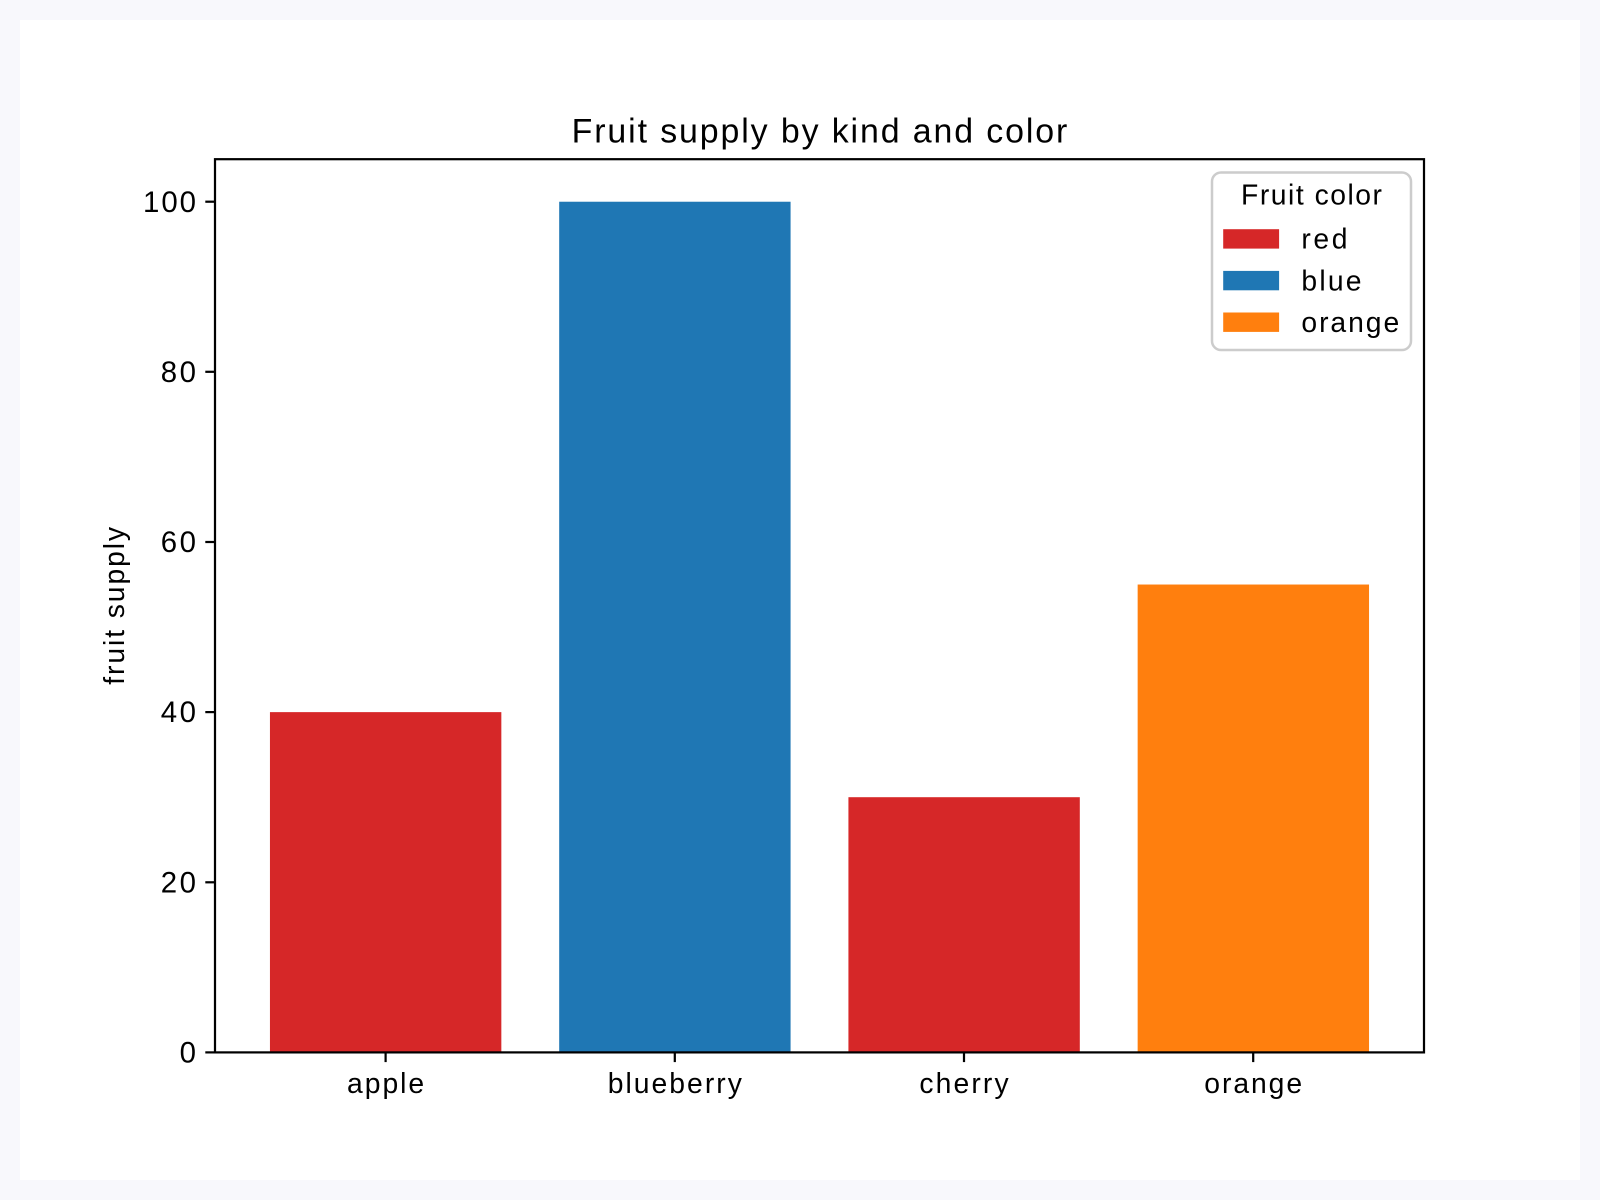 This screenshot has height=1200, width=1600. What do you see at coordinates (820, 132) in the screenshot?
I see `svg-text: Fruit supply by kind and color` at bounding box center [820, 132].